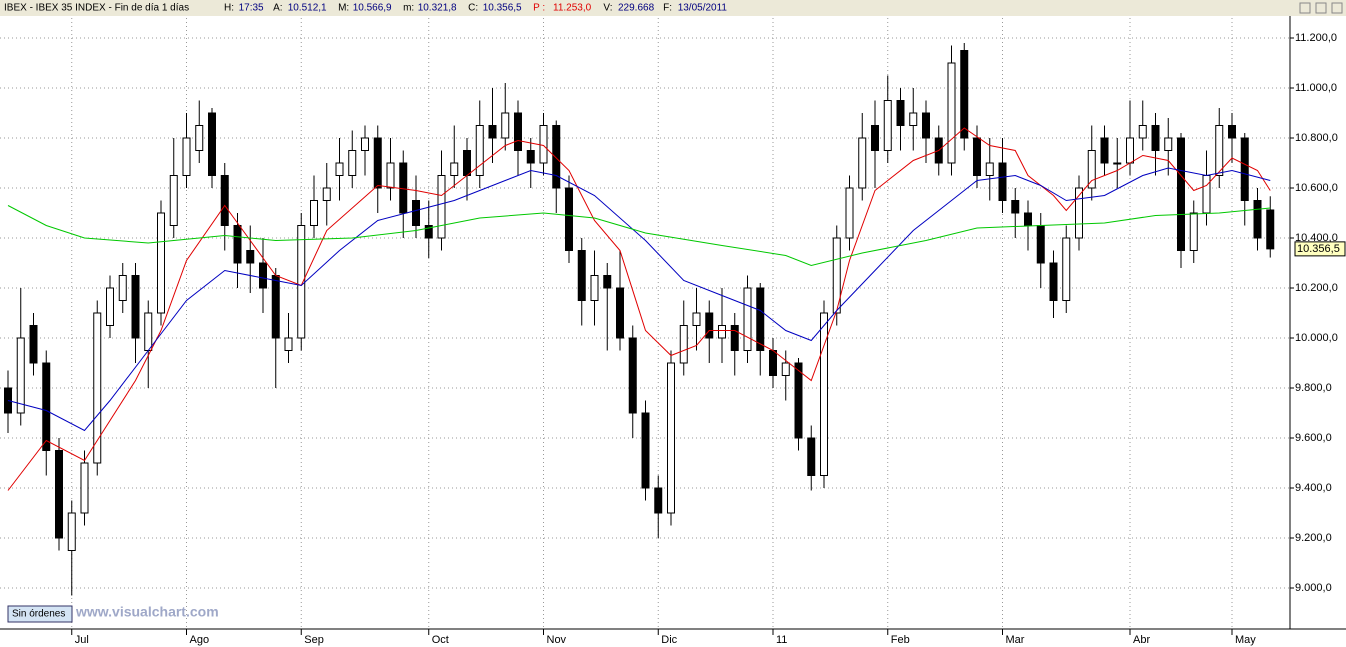 Image resolution: width=1346 pixels, height=647 pixels. Describe the element at coordinates (1305, 8) in the screenshot. I see `minimize-button` at that location.